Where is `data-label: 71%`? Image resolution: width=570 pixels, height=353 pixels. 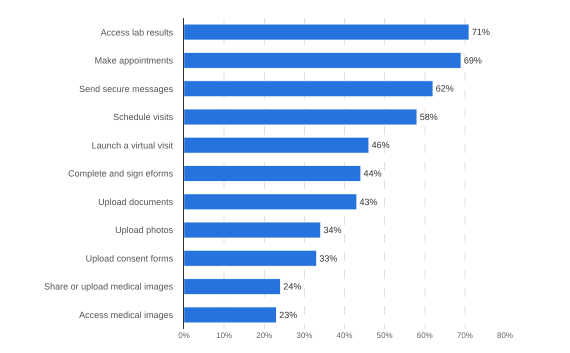
data-label: 71% is located at coordinates (481, 32).